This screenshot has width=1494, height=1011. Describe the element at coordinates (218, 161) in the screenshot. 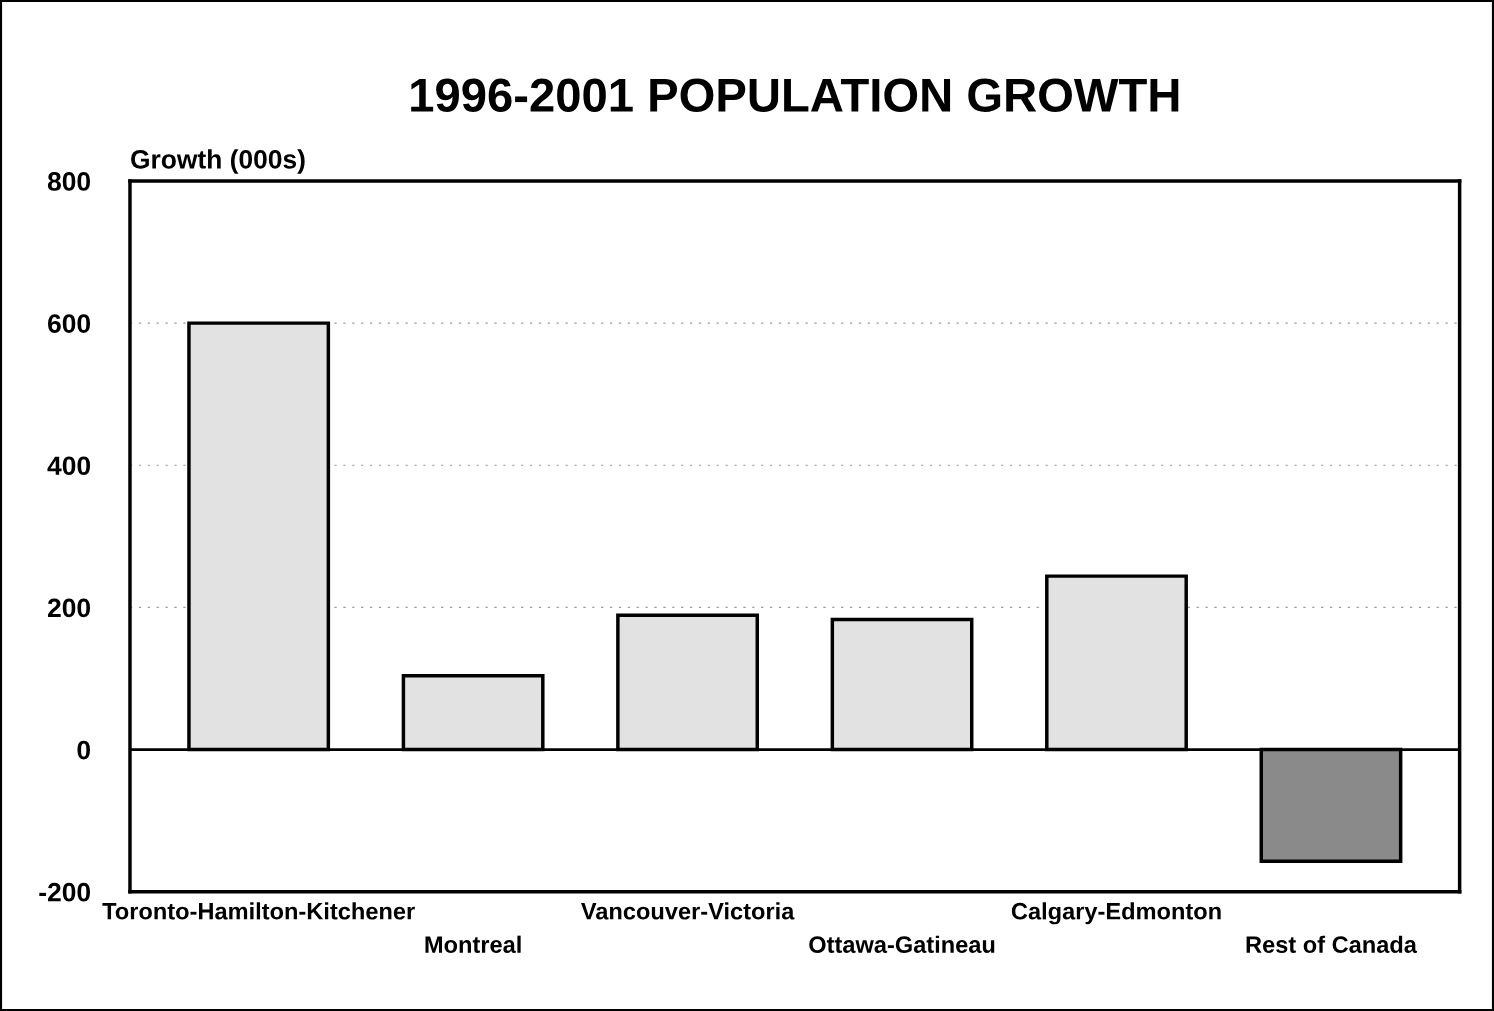

I see `y-axis-title: Growth (000s)` at that location.